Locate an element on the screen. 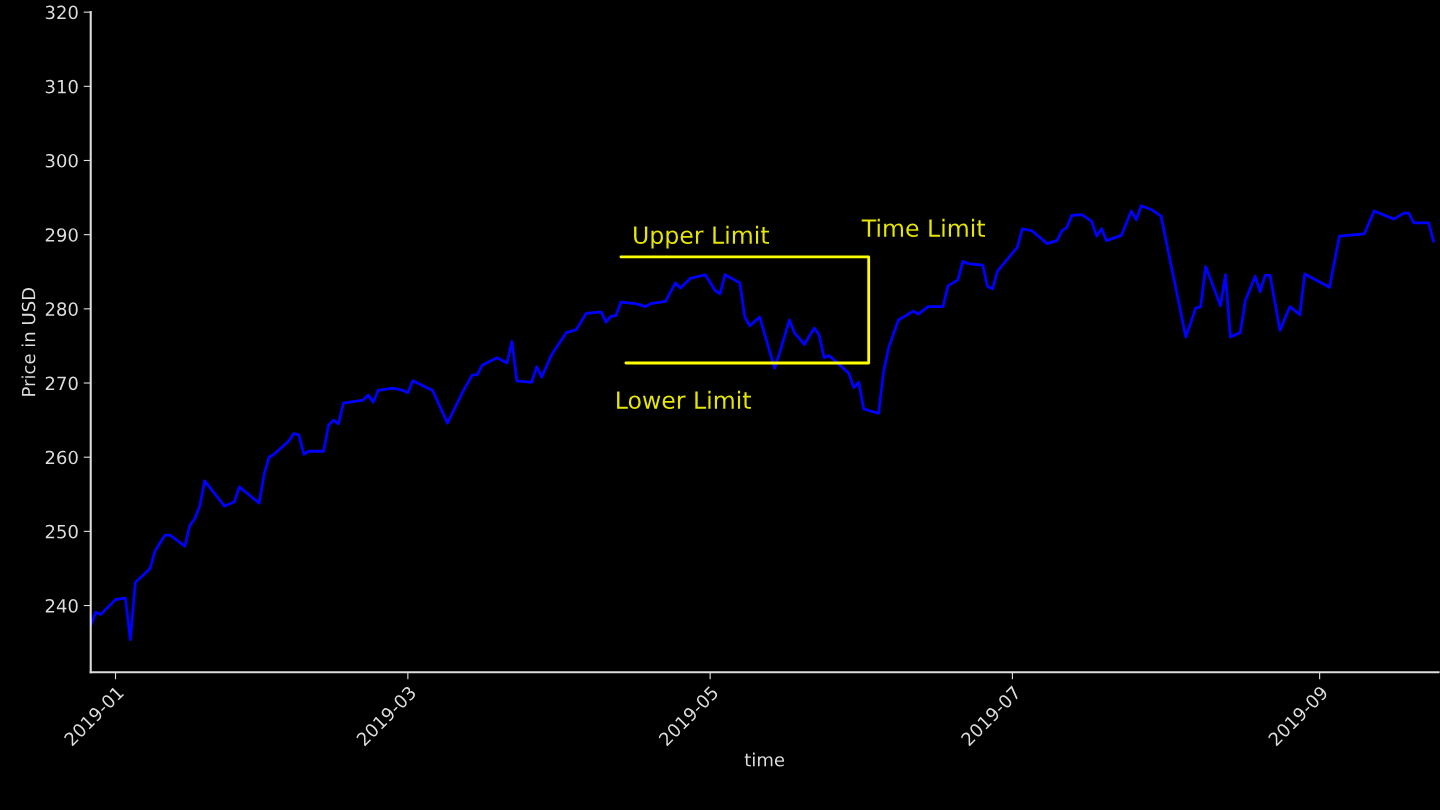  annotation: Time Limit is located at coordinates (923, 228).